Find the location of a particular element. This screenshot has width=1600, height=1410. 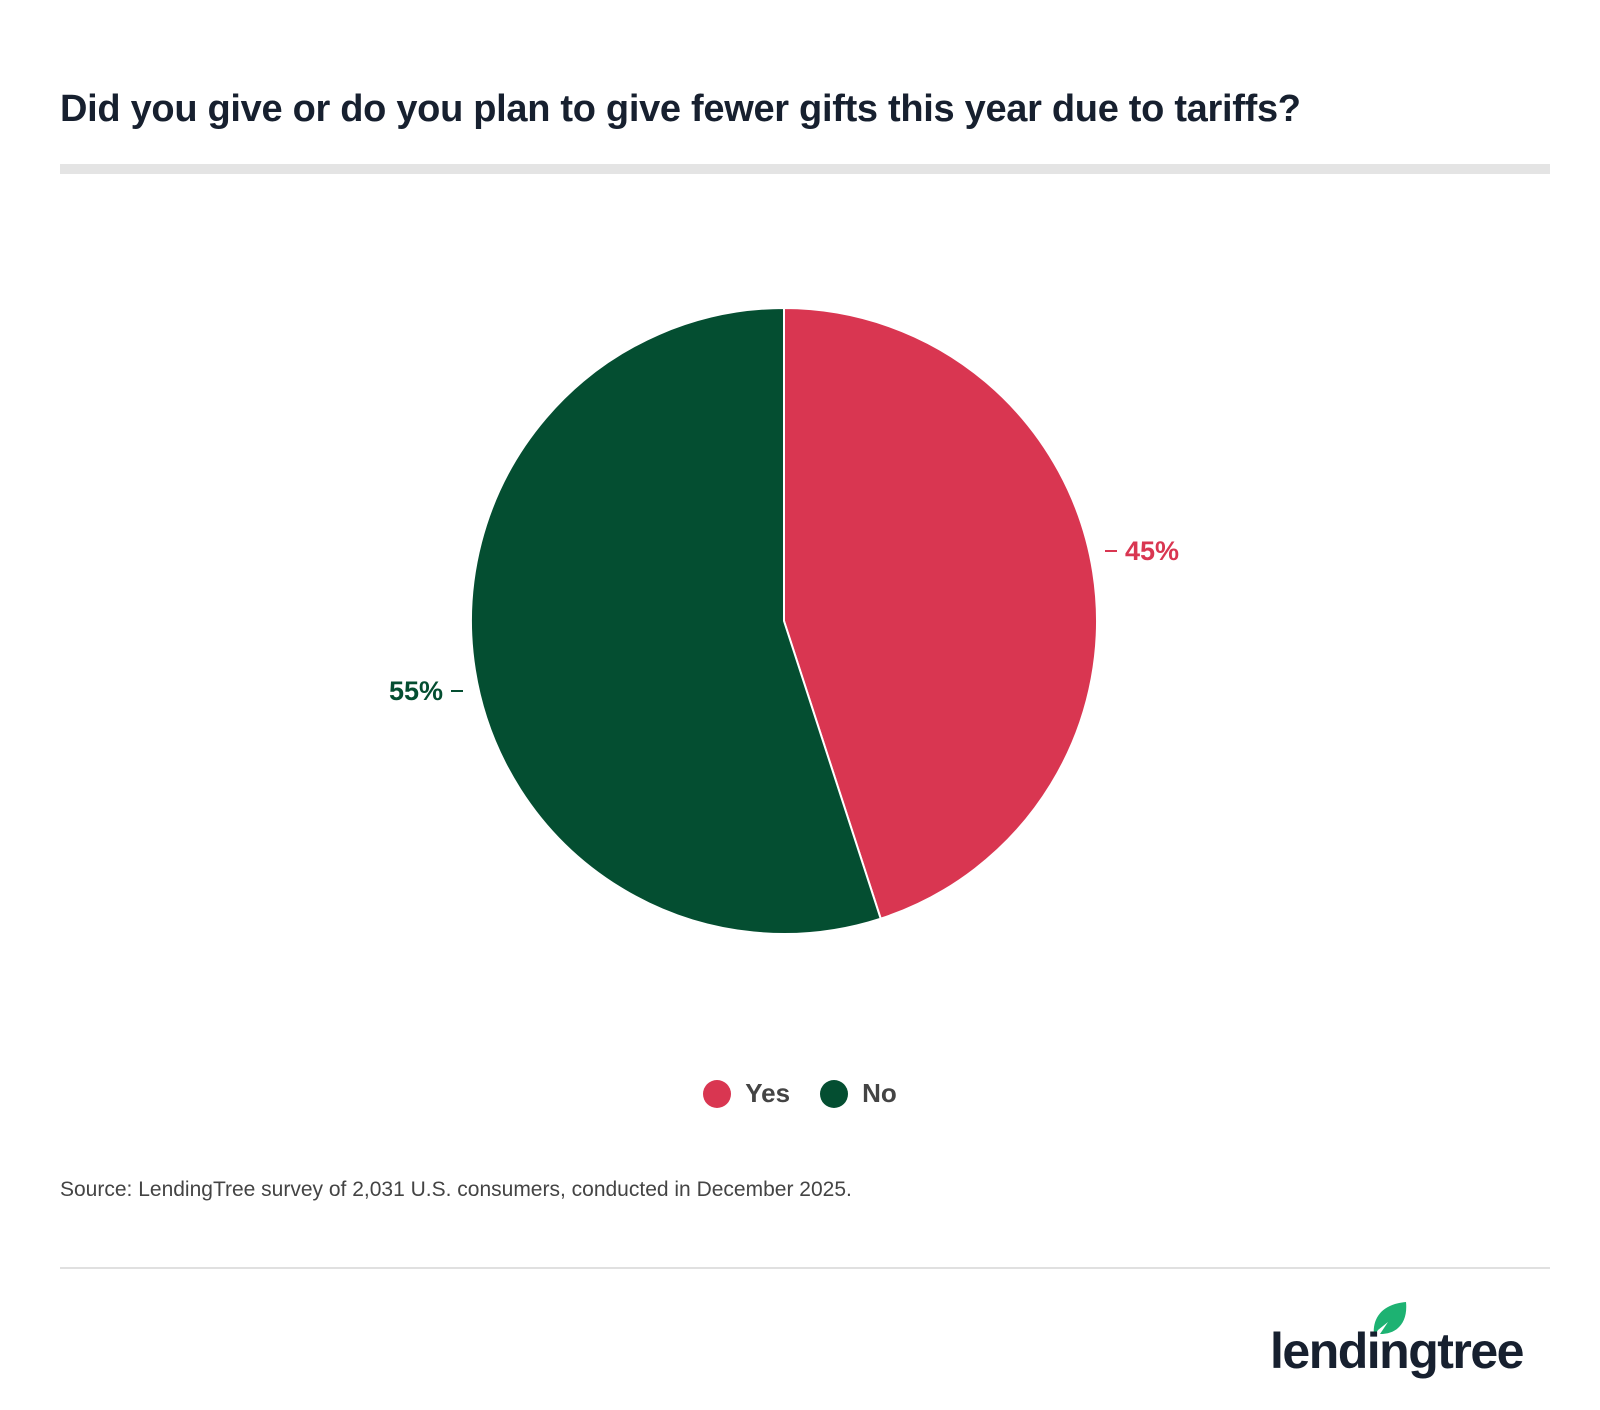

legend-item-yes: Yes is located at coordinates (746, 1093).